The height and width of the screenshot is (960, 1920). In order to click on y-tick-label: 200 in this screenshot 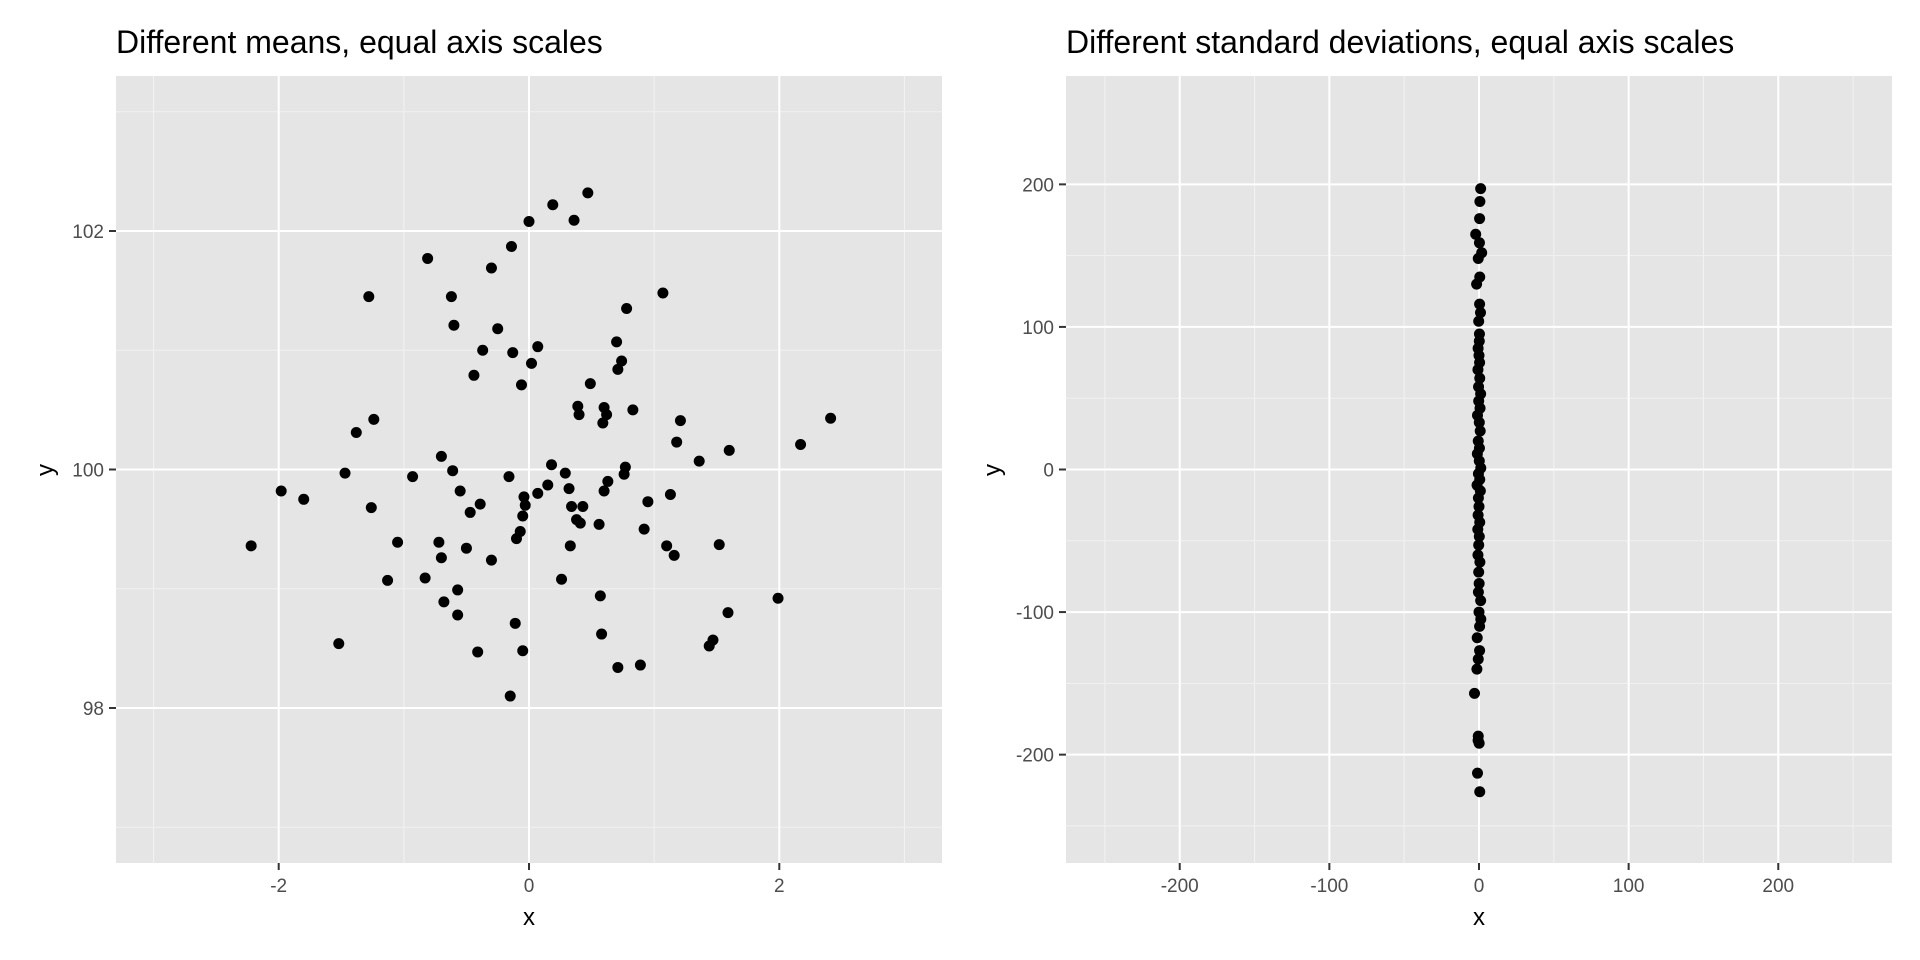, I will do `click(1038, 185)`.